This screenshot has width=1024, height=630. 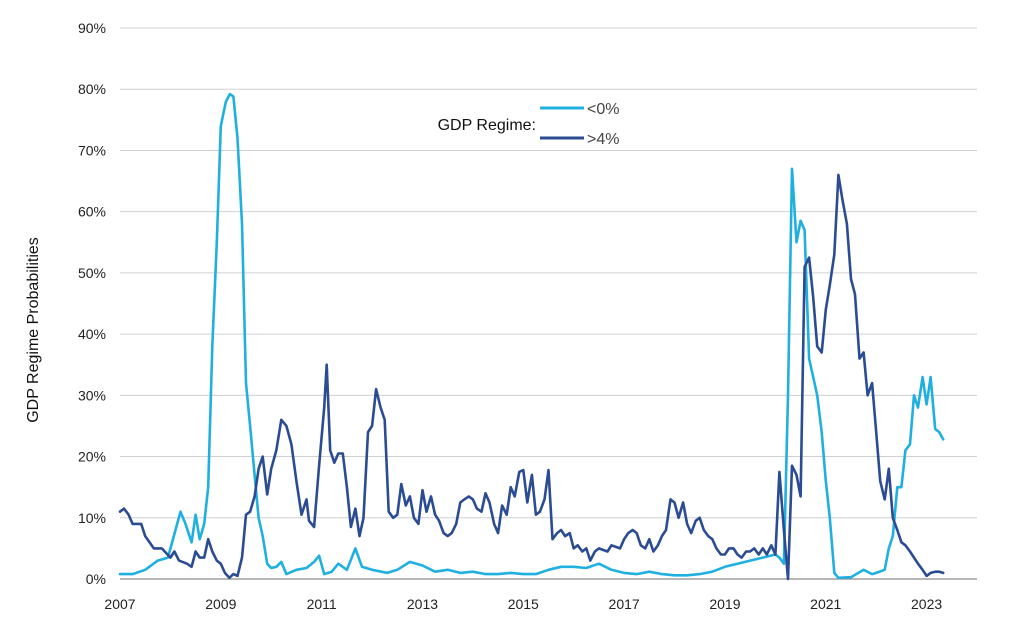 I want to click on y-tick-label: 40%, so click(x=92, y=334).